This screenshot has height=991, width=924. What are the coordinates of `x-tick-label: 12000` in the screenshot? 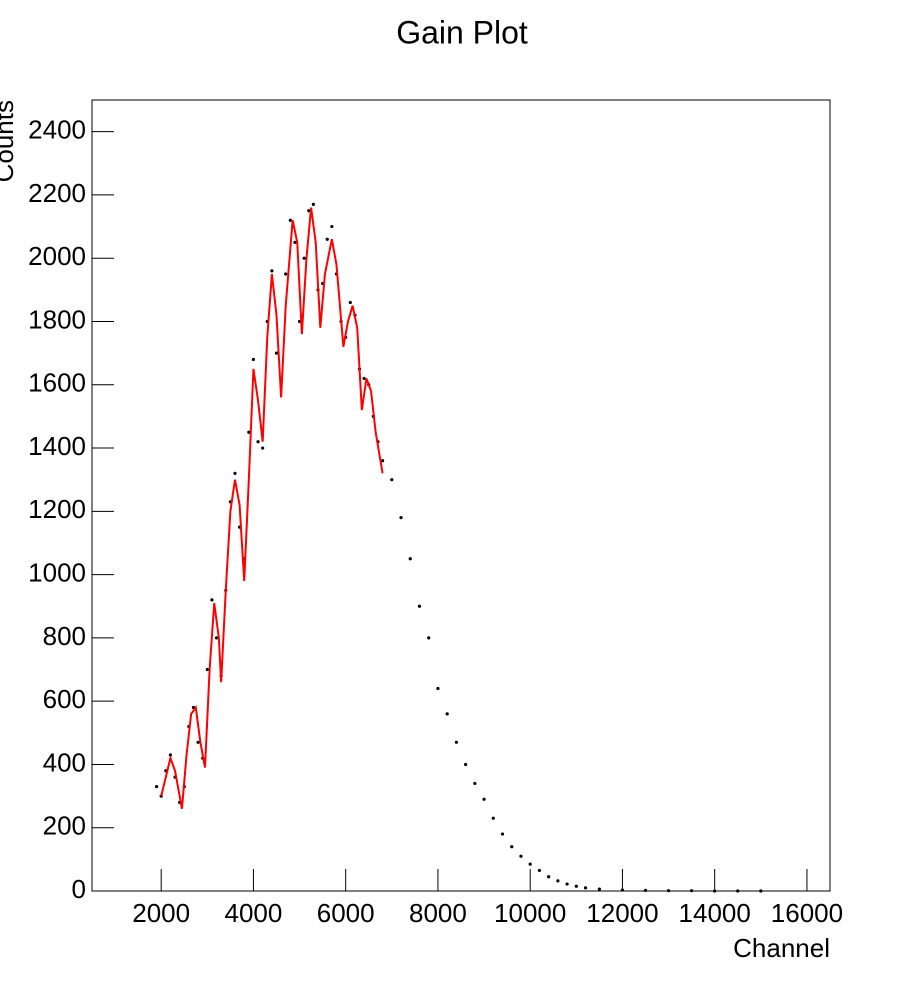 It's located at (622, 913).